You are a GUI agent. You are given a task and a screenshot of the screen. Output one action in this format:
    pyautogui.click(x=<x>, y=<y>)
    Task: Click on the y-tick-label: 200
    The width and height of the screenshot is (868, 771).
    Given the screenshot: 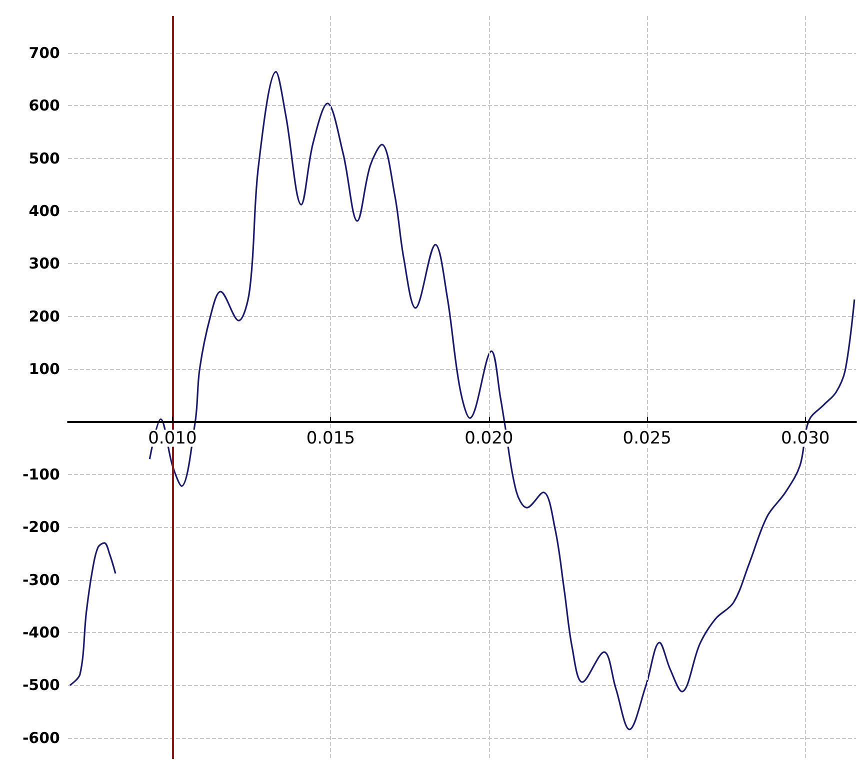 What is the action you would take?
    pyautogui.click(x=44, y=316)
    